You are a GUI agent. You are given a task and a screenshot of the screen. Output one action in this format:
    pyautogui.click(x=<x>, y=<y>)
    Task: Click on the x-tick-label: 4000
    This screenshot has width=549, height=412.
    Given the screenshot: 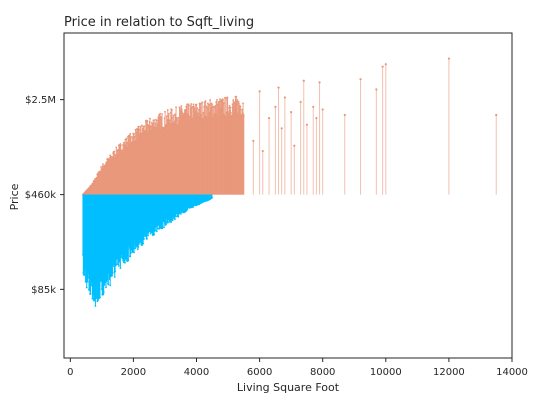 What is the action you would take?
    pyautogui.click(x=196, y=372)
    